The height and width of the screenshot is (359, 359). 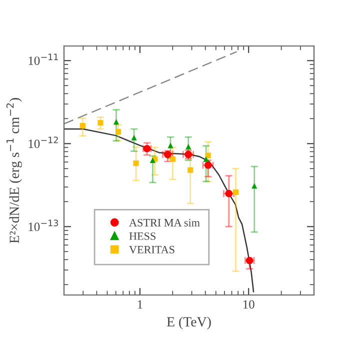 What do you see at coordinates (142, 236) in the screenshot?
I see `legend-label: HESS` at bounding box center [142, 236].